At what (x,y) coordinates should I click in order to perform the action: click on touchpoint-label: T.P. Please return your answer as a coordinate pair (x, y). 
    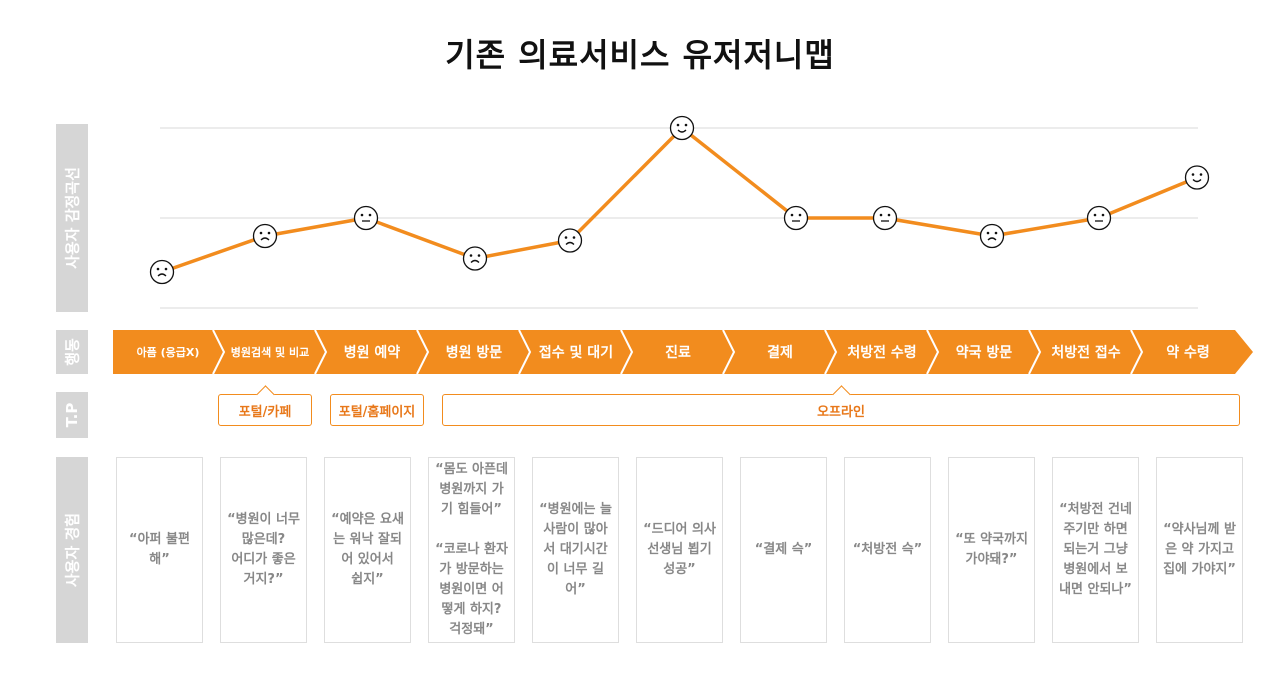
    Looking at the image, I should click on (72, 415).